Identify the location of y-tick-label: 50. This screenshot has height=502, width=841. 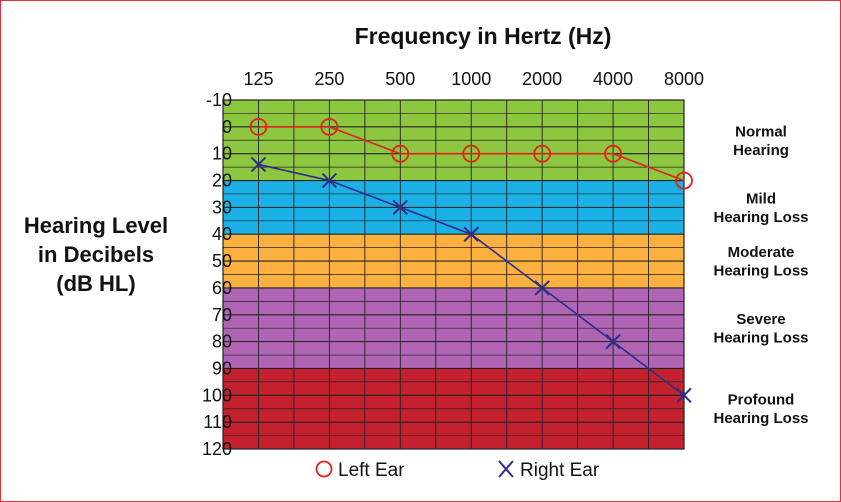
(222, 261).